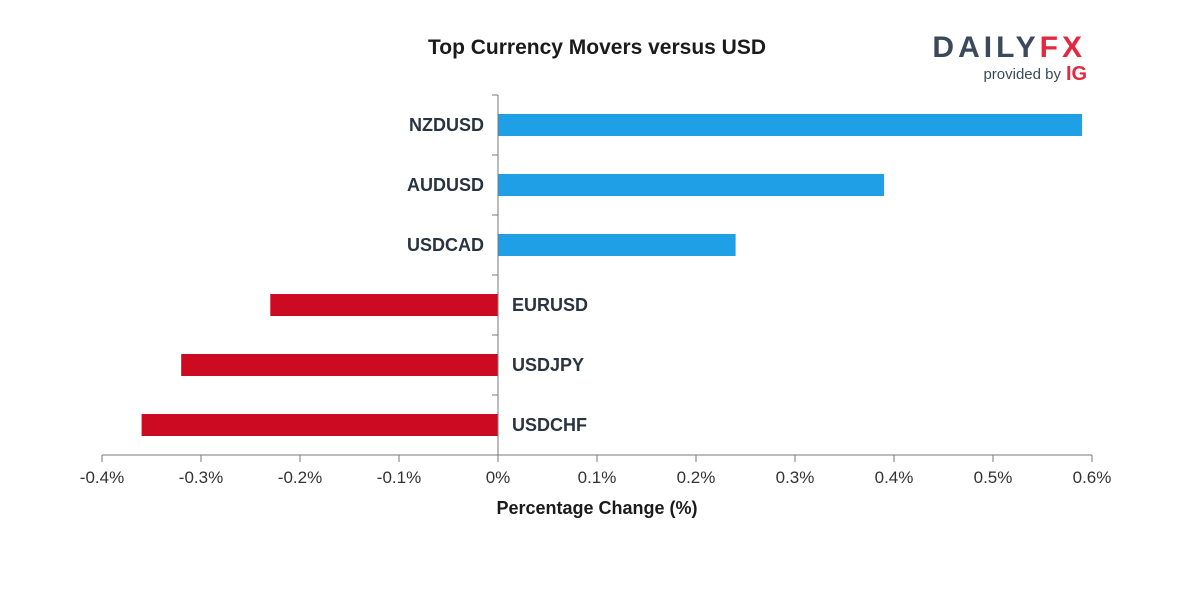  Describe the element at coordinates (300, 477) in the screenshot. I see `x-tick-label: -0.2%` at that location.